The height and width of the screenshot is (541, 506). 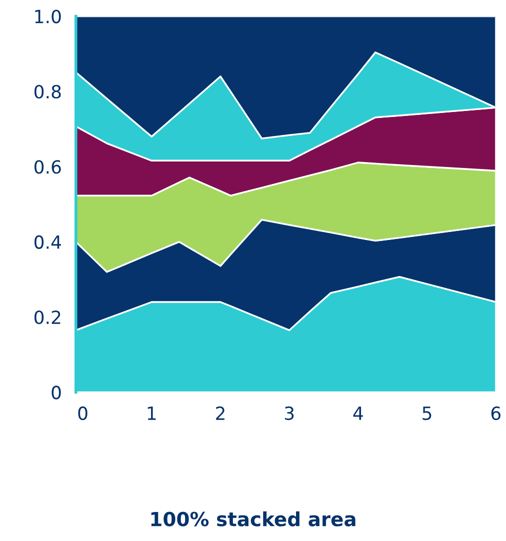 I want to click on y-tick-label: 0.4, so click(x=47, y=242).